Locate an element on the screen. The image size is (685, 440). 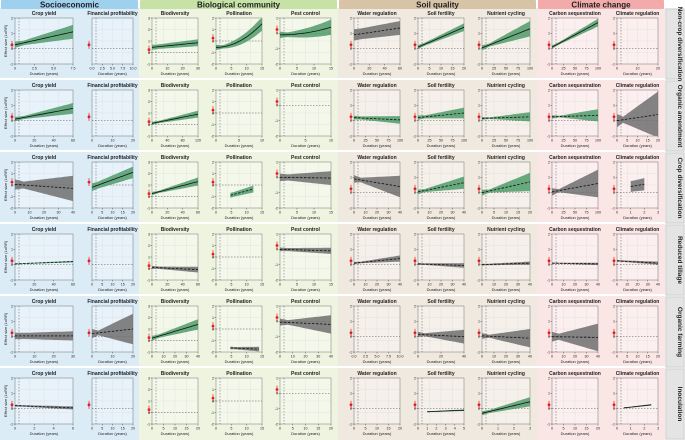
y-tick-label: -2 is located at coordinates (212, 424).